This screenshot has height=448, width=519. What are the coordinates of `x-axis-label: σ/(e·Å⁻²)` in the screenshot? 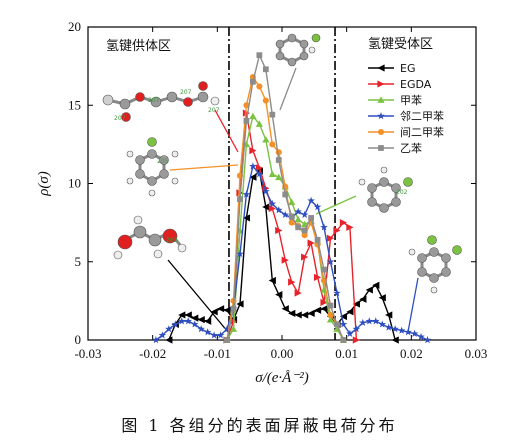 It's located at (282, 378).